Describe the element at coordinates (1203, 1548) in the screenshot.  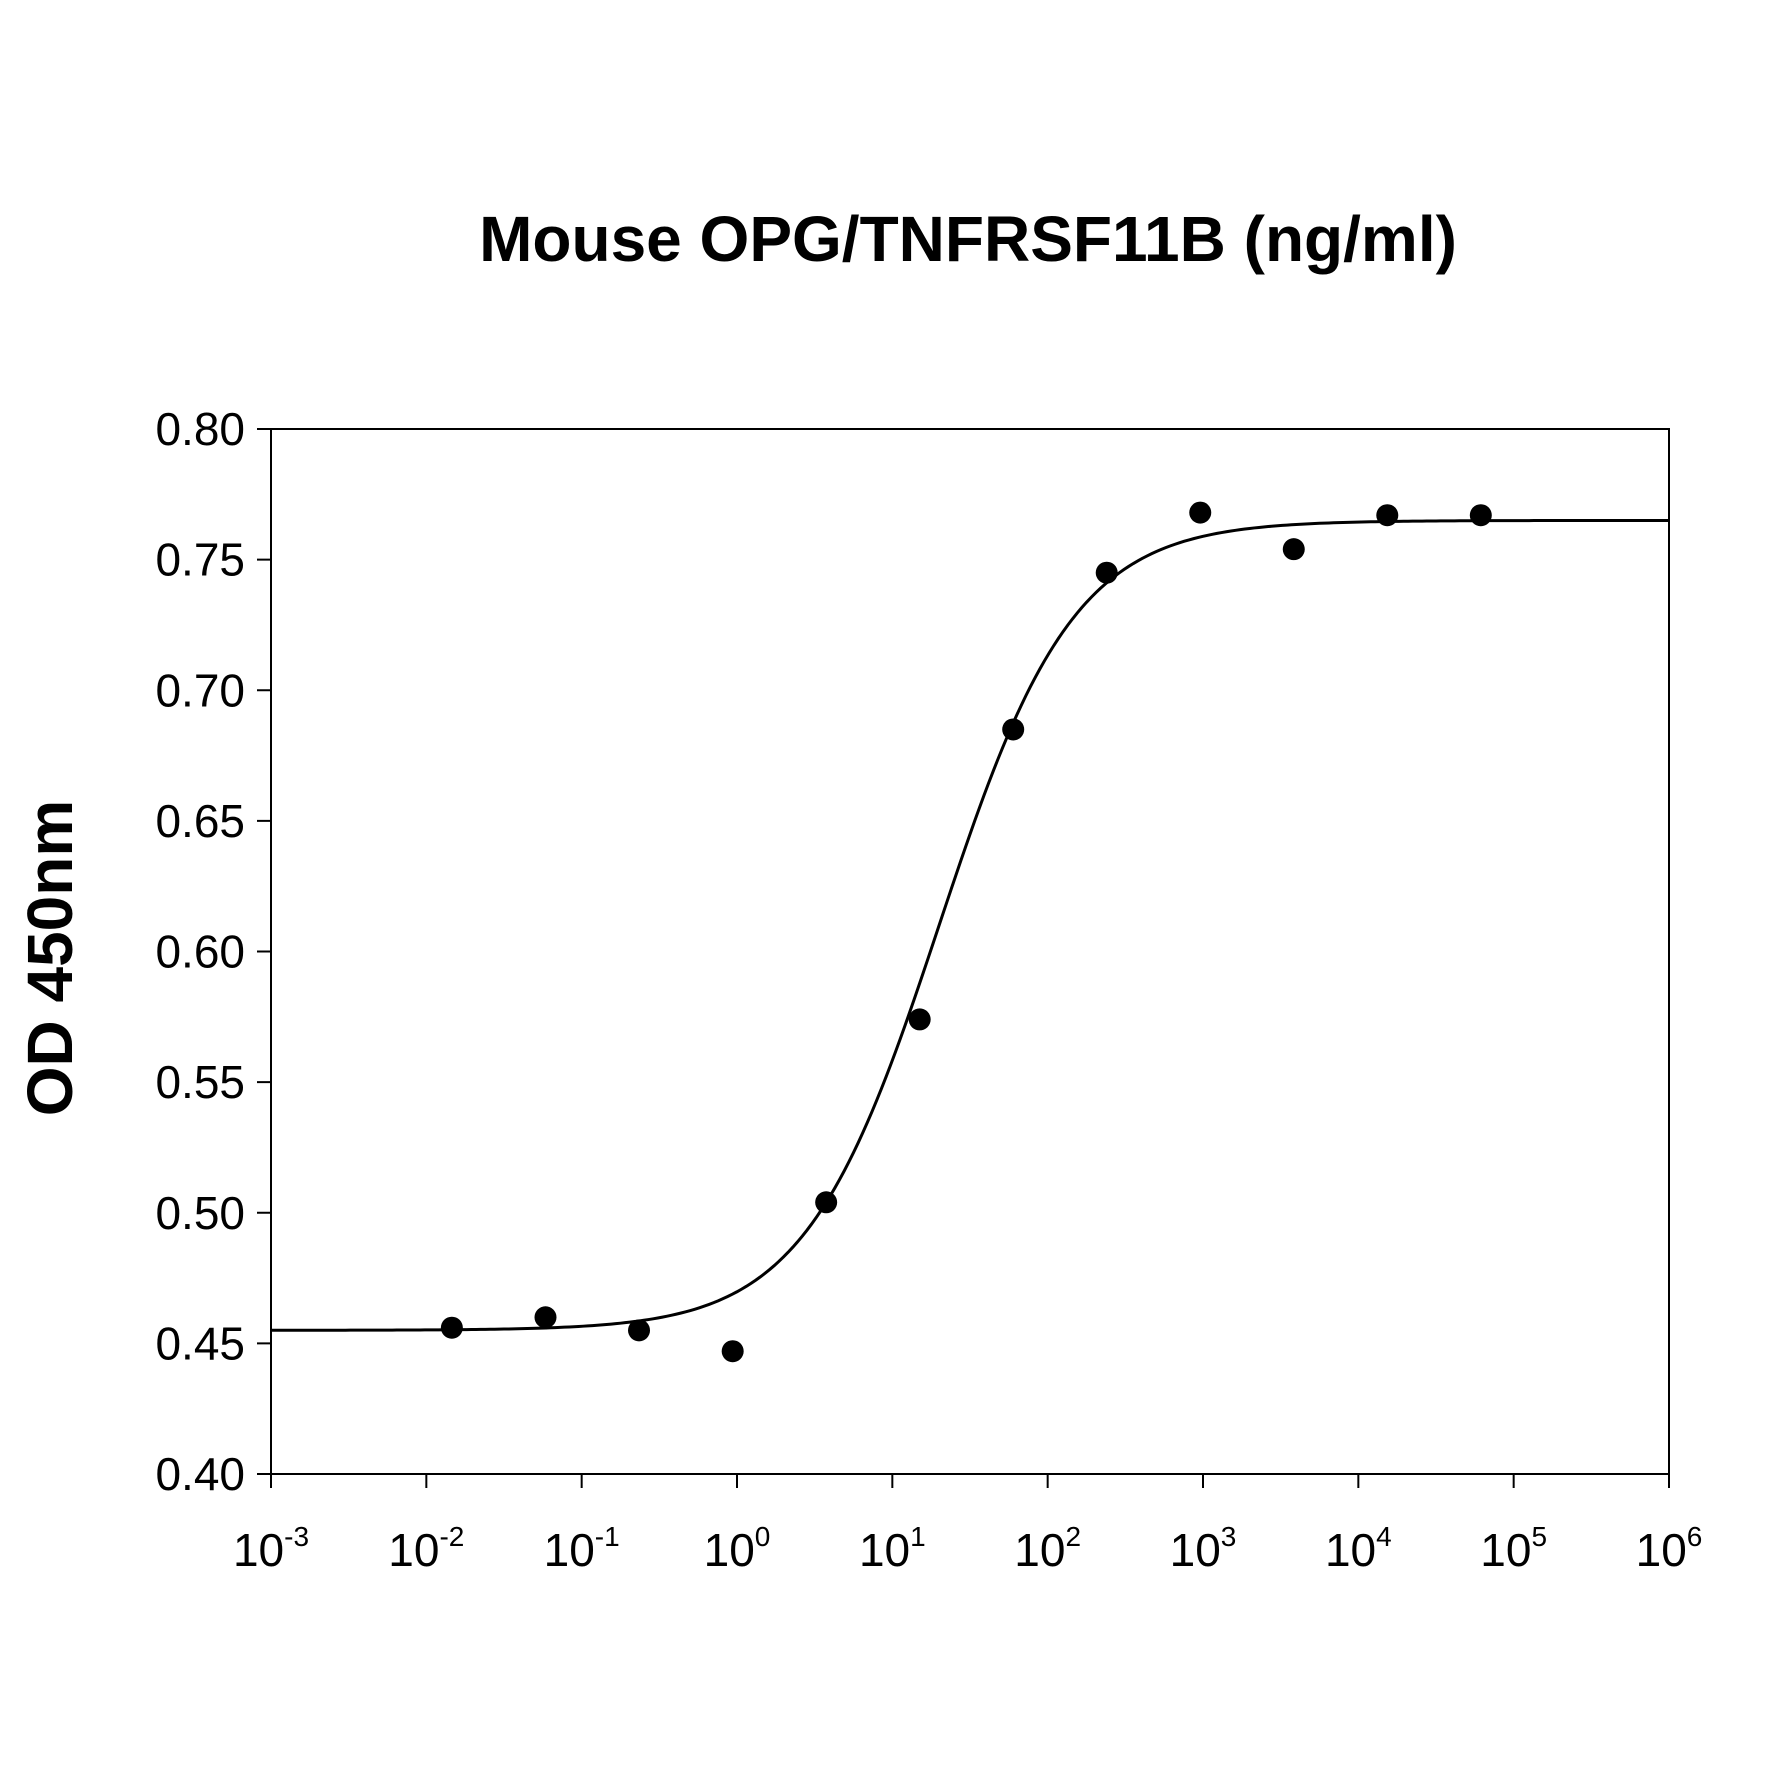
I see `x-tick-label: 10³` at that location.